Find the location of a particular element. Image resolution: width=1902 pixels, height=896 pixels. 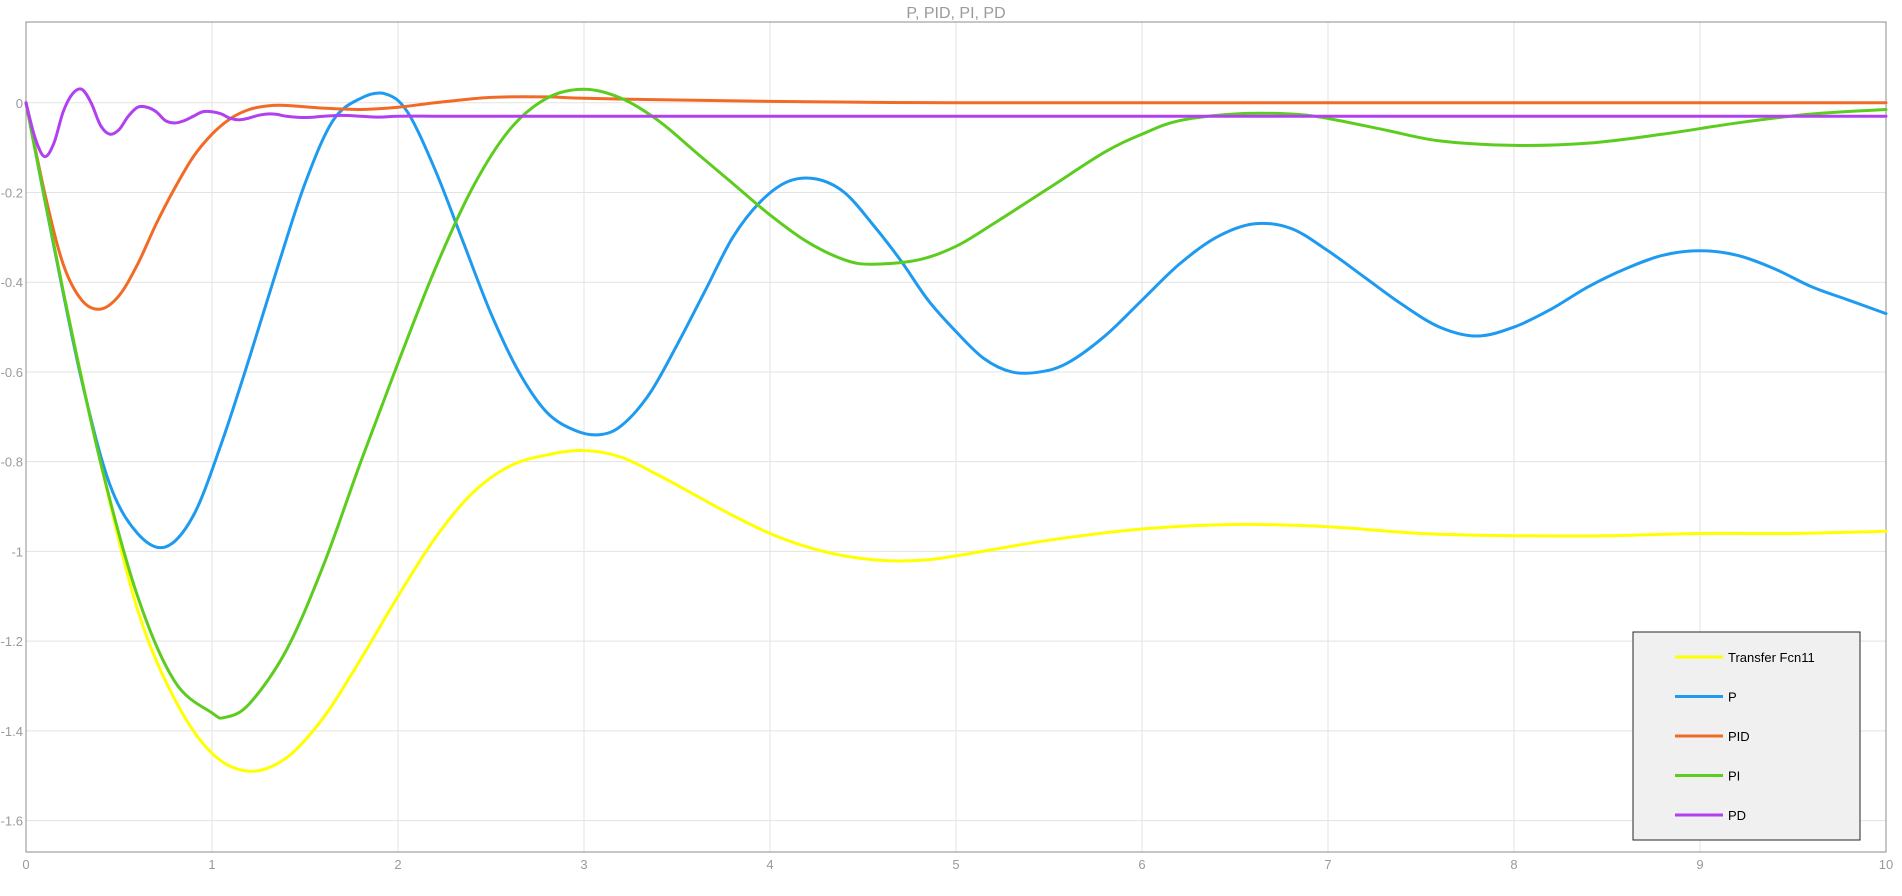

y-tick-label: -0.2 is located at coordinates (12, 192).